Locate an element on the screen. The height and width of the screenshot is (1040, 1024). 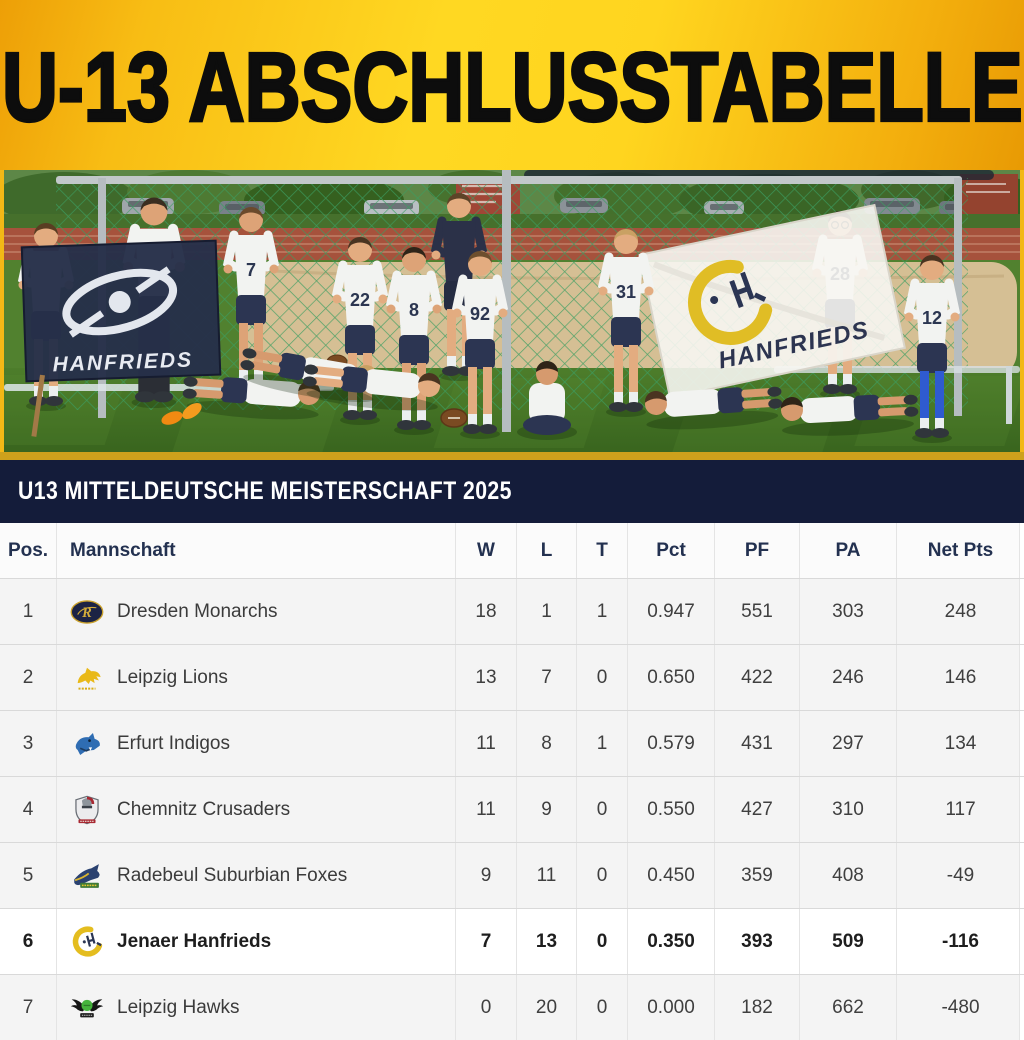
col-header-t: T is located at coordinates (602, 550).